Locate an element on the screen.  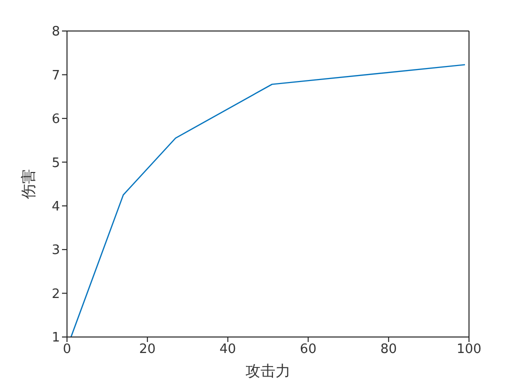
x-axis-title: 攻击力 is located at coordinates (268, 371).